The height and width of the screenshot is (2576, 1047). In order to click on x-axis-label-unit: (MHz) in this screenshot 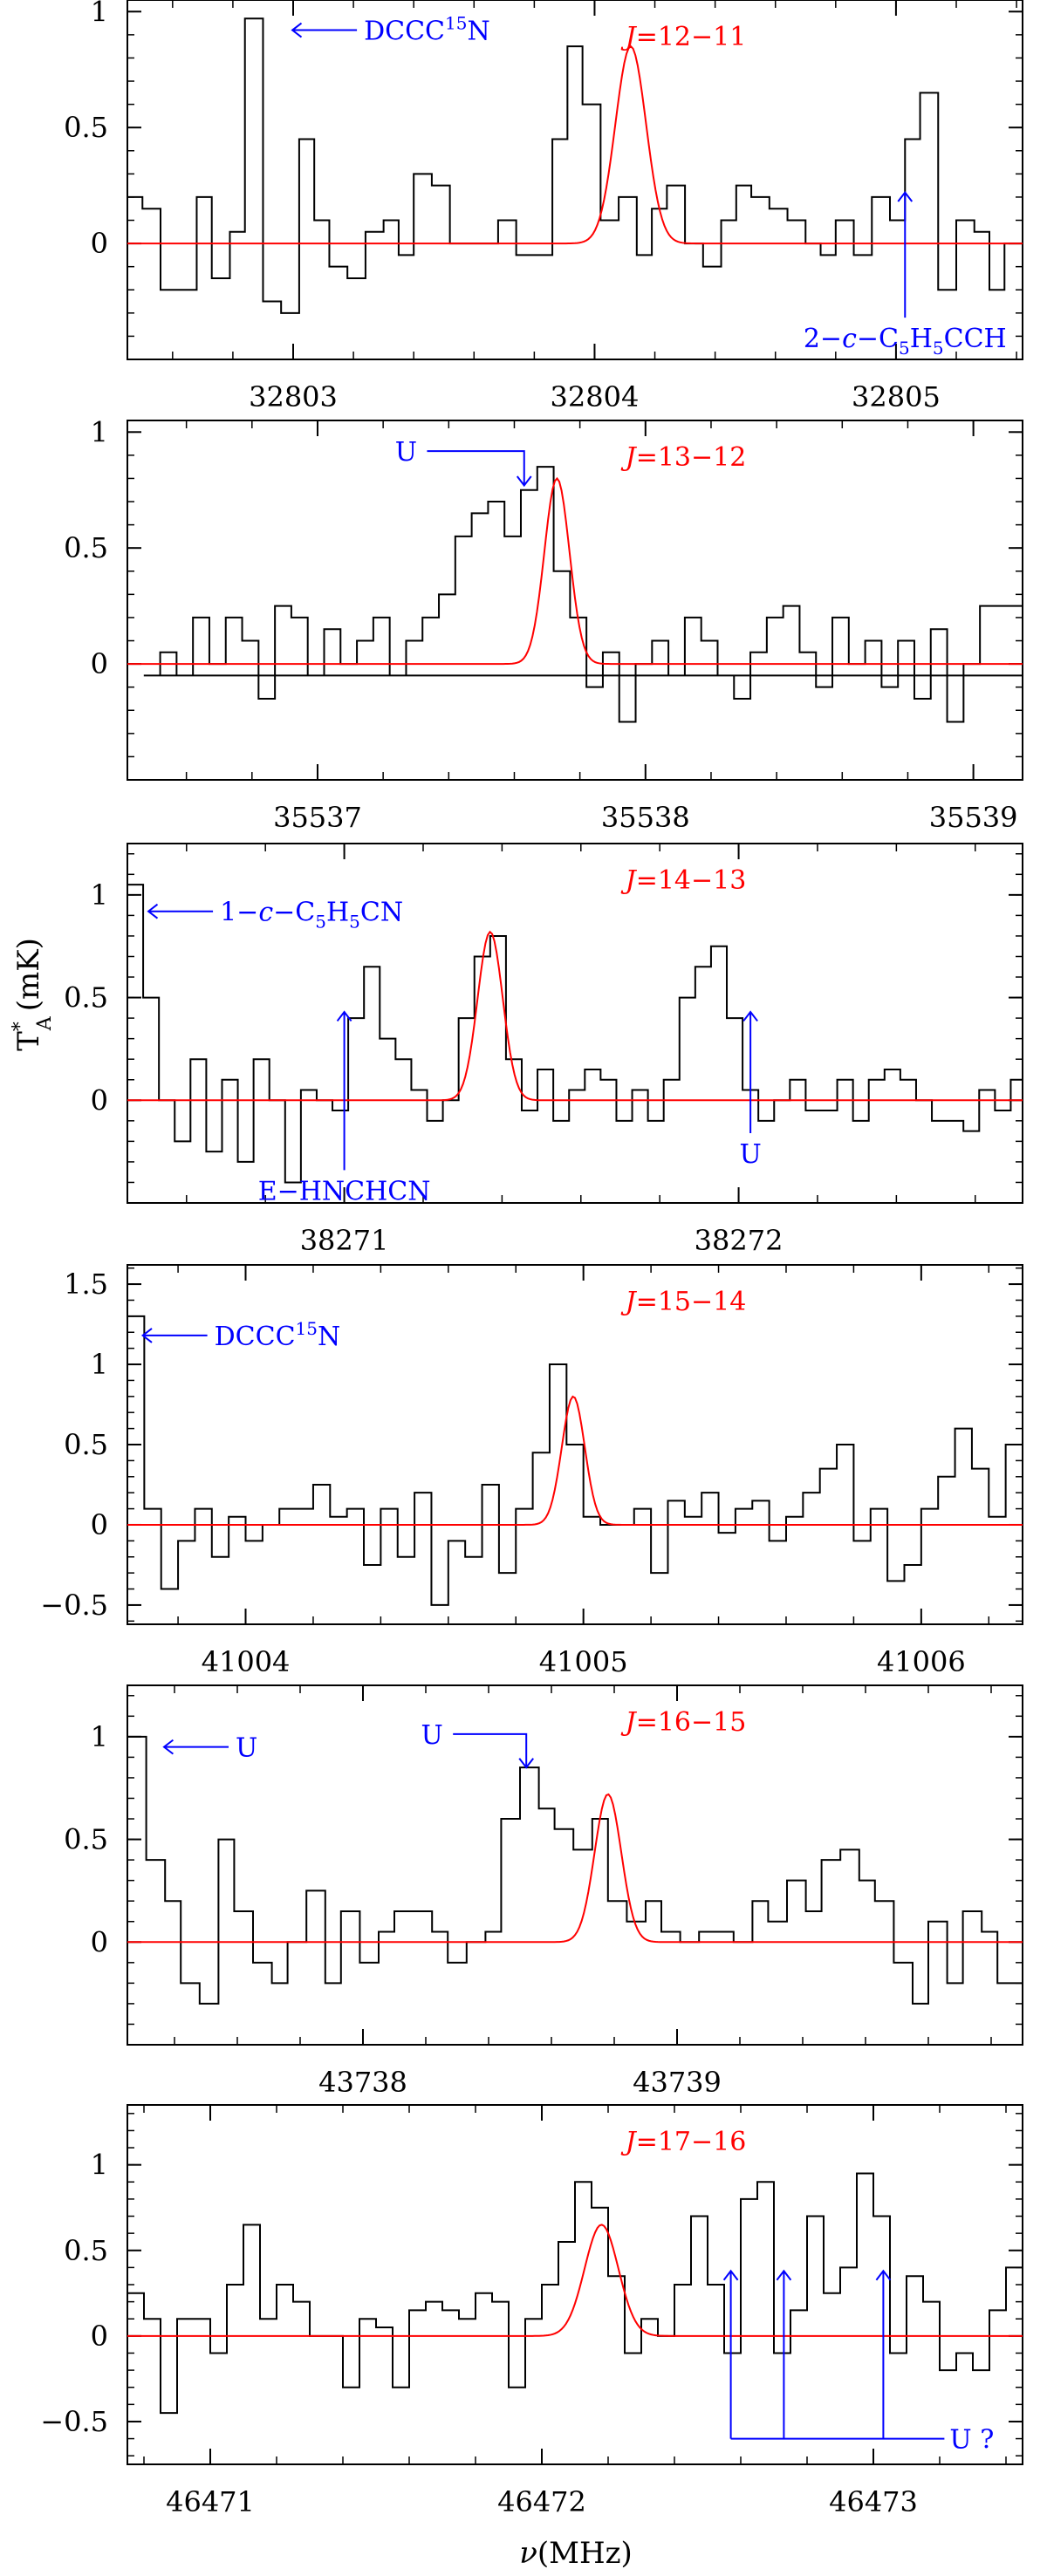, I will do `click(585, 2553)`.